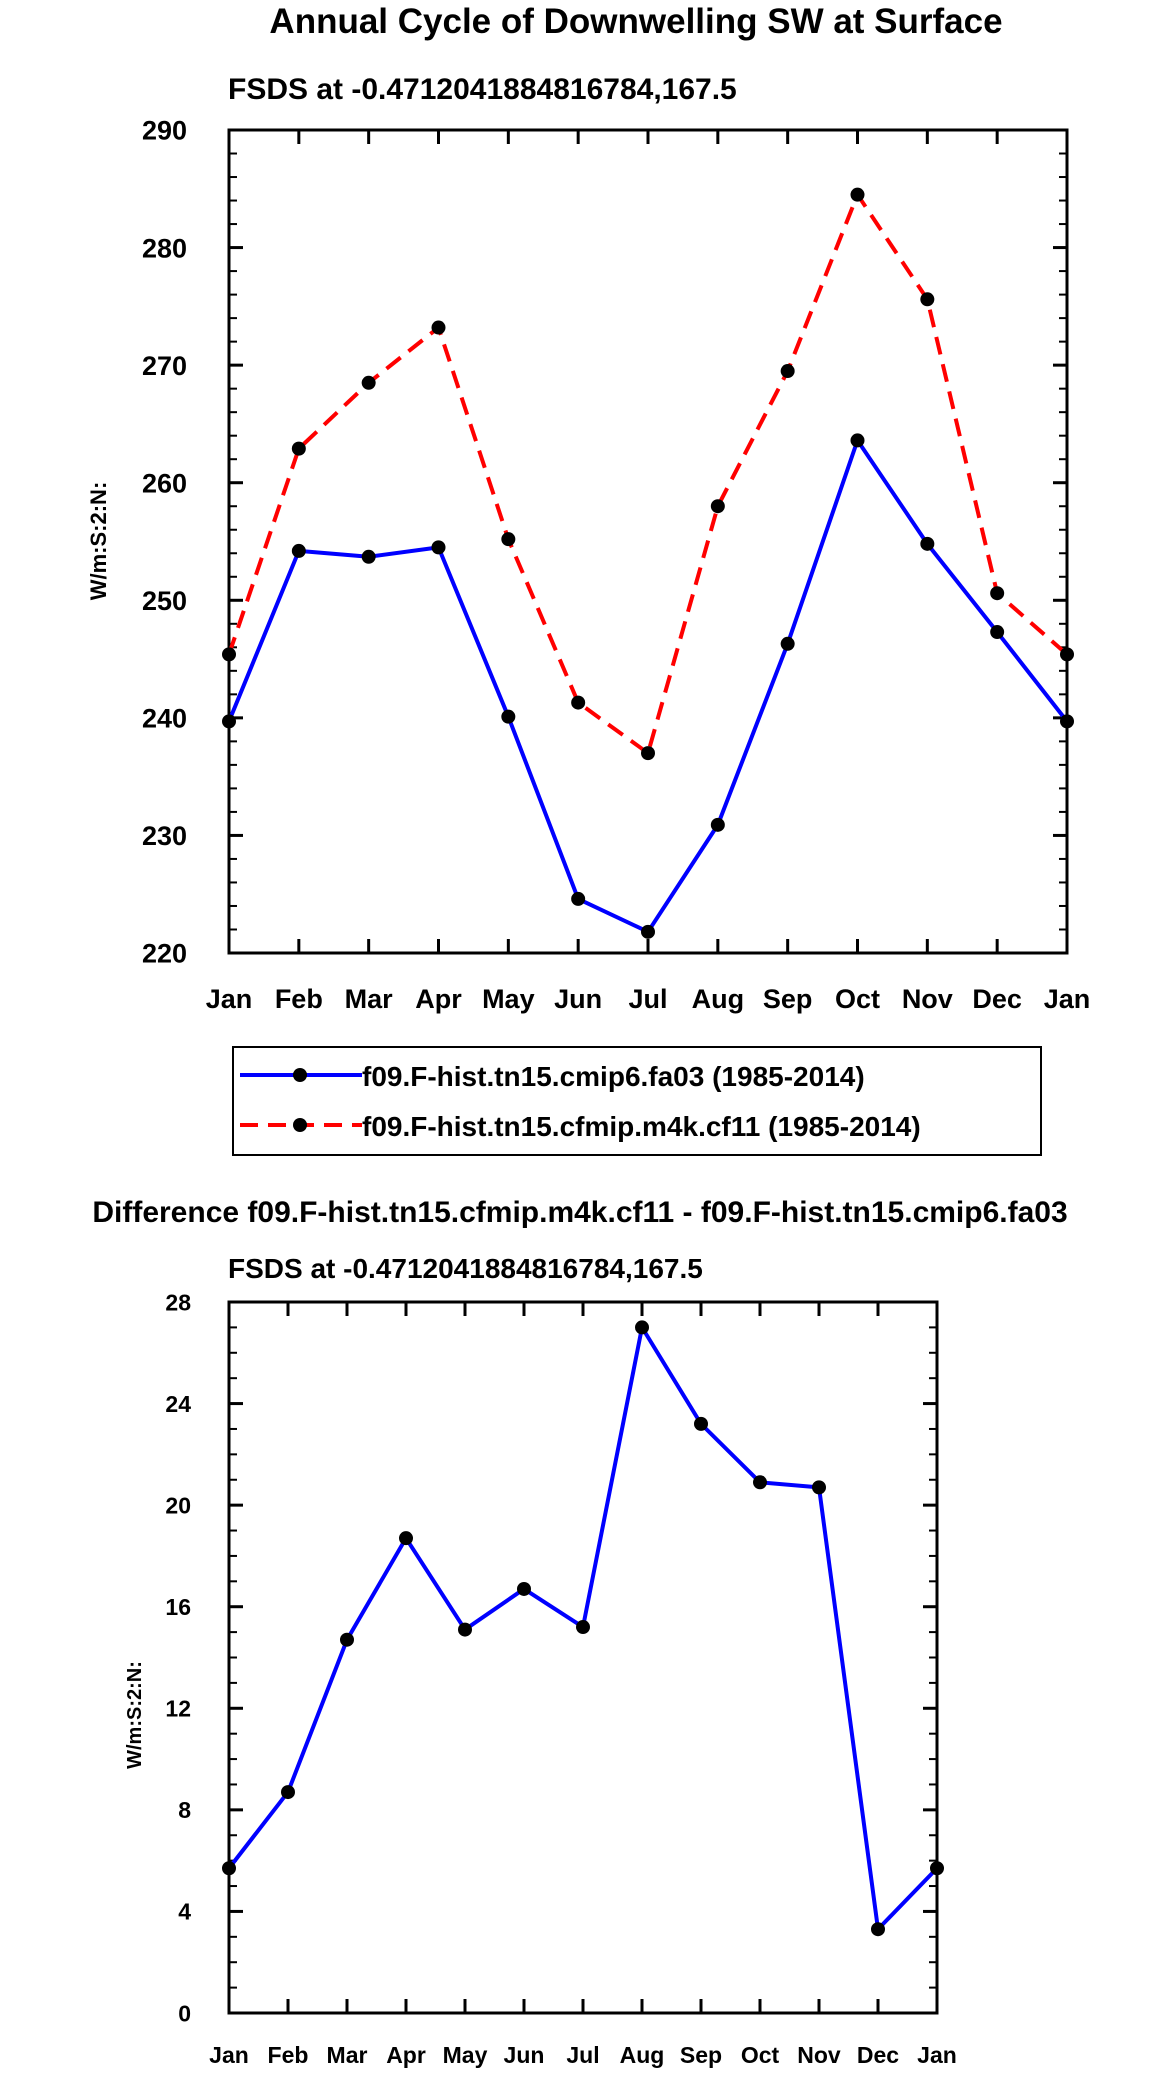  What do you see at coordinates (718, 999) in the screenshot?
I see `c1-x-tick-label: Aug` at bounding box center [718, 999].